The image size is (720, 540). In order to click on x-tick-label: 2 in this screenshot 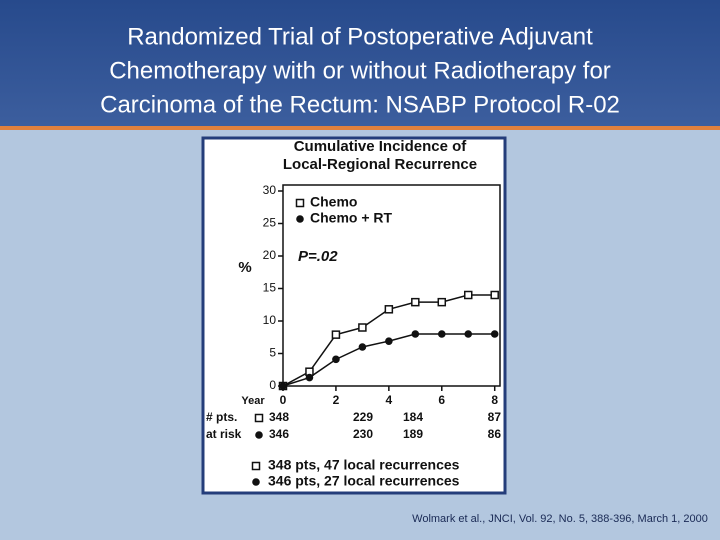, I will do `click(336, 400)`.